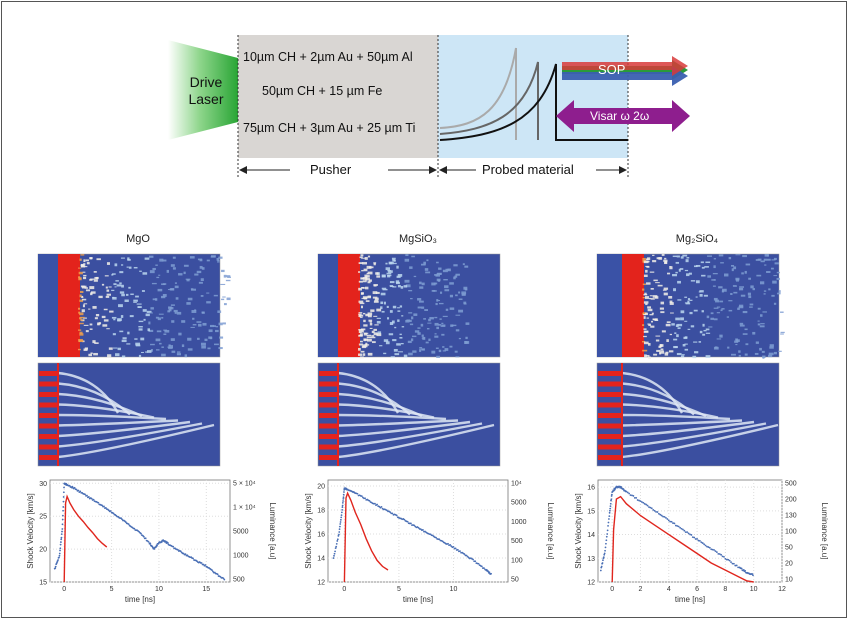  What do you see at coordinates (591, 559) in the screenshot?
I see `y-tick-label: 13` at bounding box center [591, 559].